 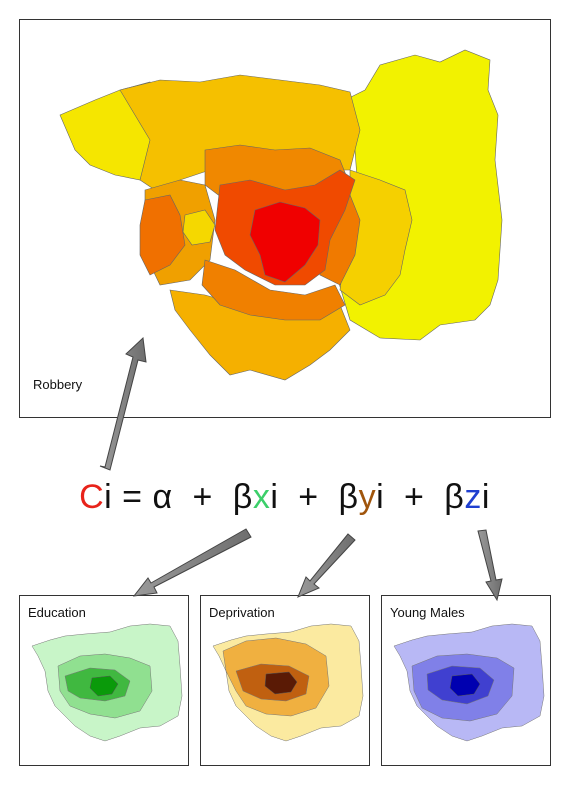 I want to click on deprivation-map-panel: Deprivation, so click(x=285, y=680).